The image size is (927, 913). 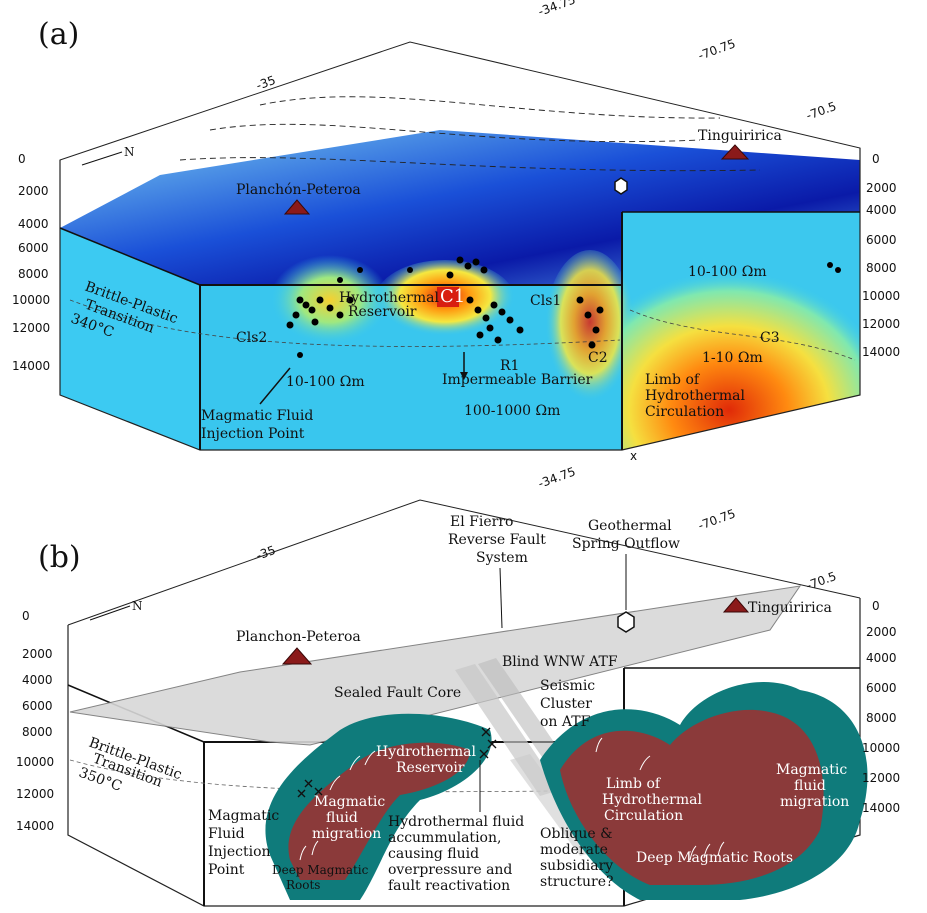 I want to click on seismic-label-2: Cluster, so click(x=566, y=704).